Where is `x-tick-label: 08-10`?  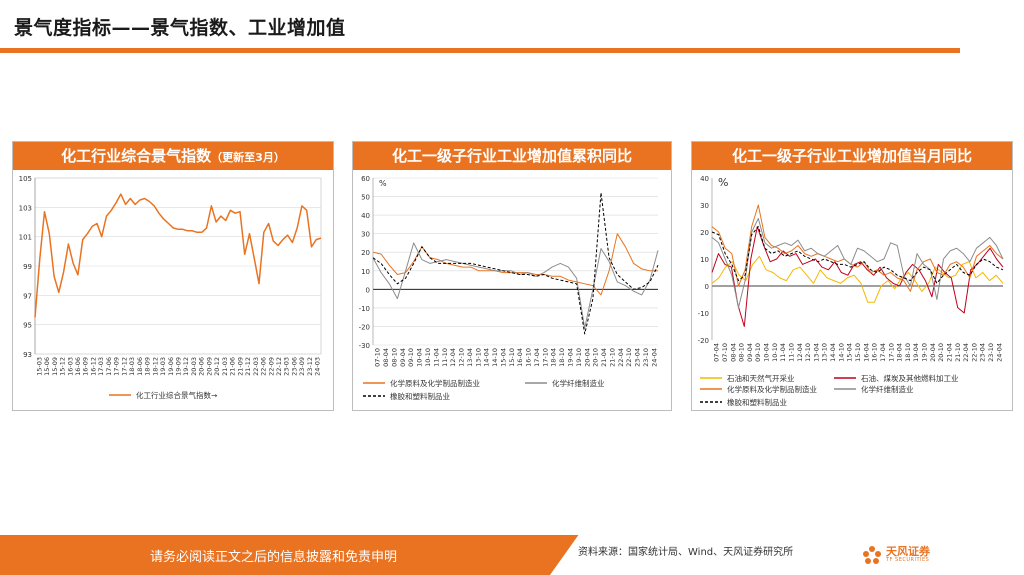
x-tick-label: 08-10 is located at coordinates (394, 357).